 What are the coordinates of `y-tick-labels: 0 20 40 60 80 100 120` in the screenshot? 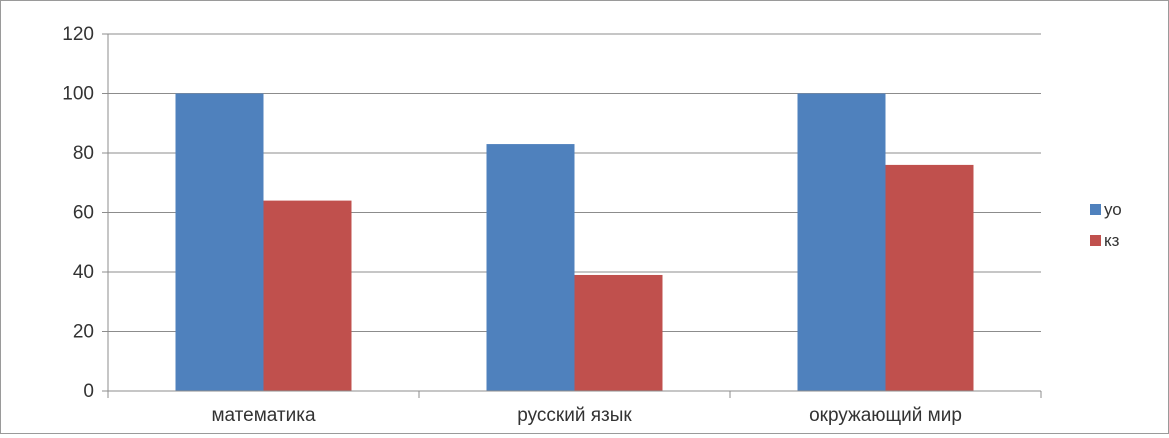 It's located at (78, 213).